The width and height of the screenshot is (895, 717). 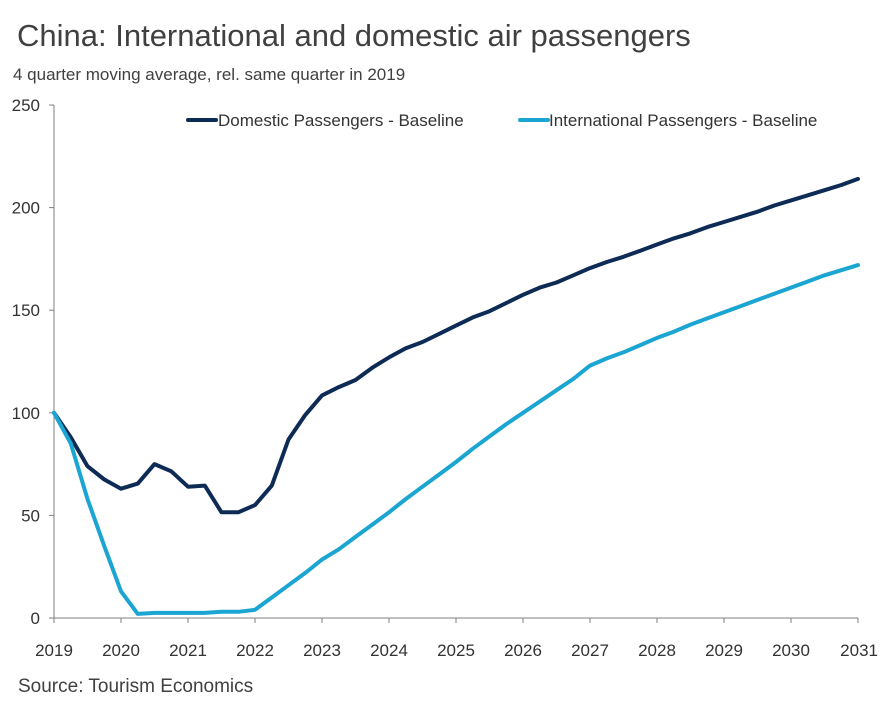 I want to click on x-tick-label: 2027, so click(x=590, y=650).